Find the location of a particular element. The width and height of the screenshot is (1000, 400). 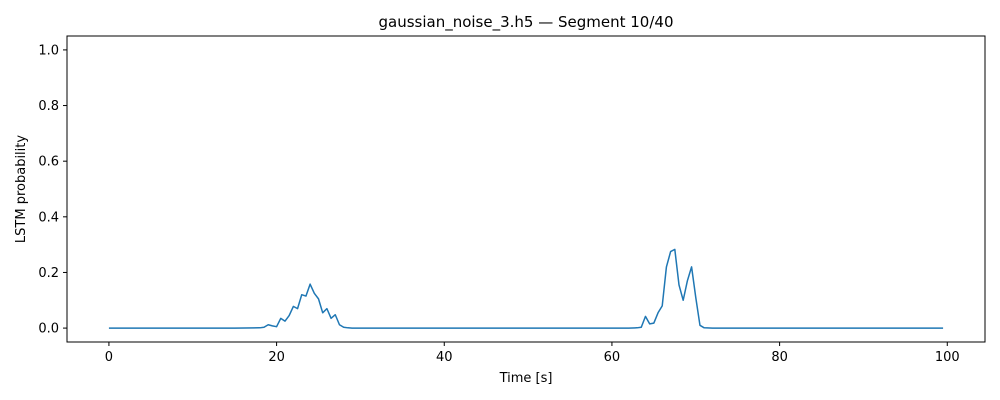

y-tick-label-0: 0.0 is located at coordinates (48, 329).